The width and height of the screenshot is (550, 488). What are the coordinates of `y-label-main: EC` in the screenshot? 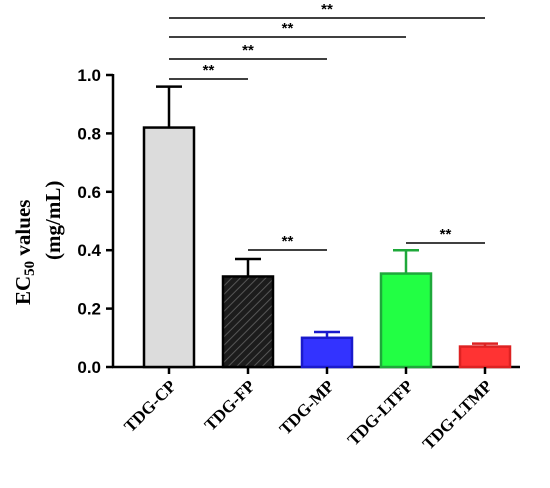 It's located at (23, 290).